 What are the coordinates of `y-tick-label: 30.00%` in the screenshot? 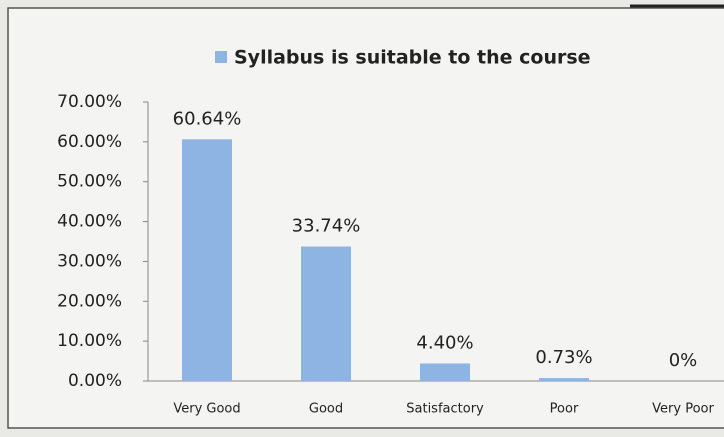 It's located at (89, 261).